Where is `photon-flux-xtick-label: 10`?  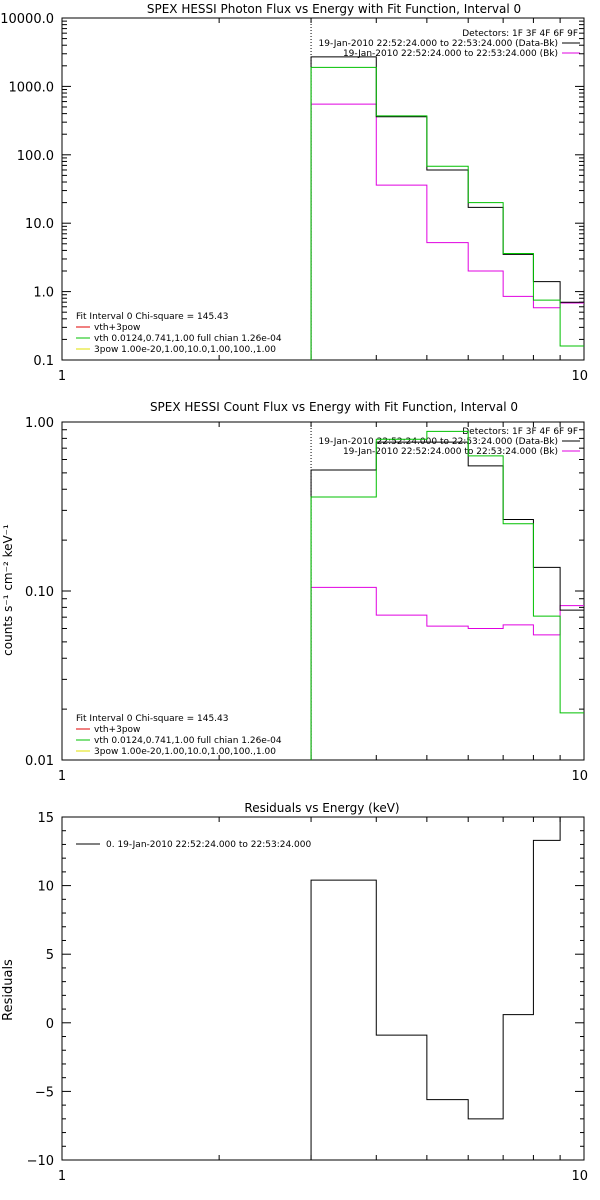
photon-flux-xtick-label: 10 is located at coordinates (579, 376).